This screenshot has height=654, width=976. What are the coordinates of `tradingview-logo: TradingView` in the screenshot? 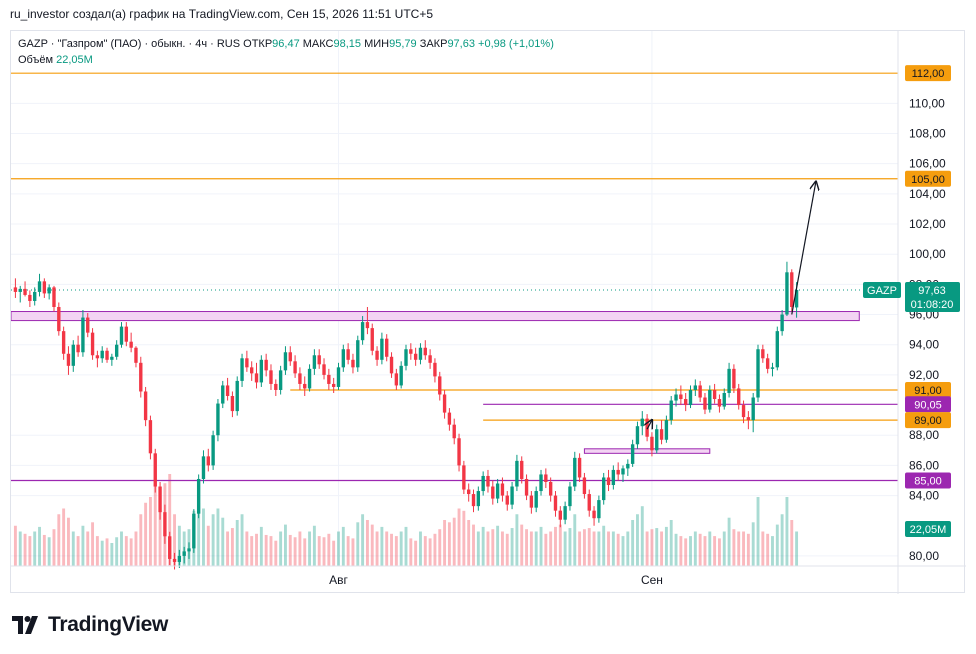 It's located at (90, 625).